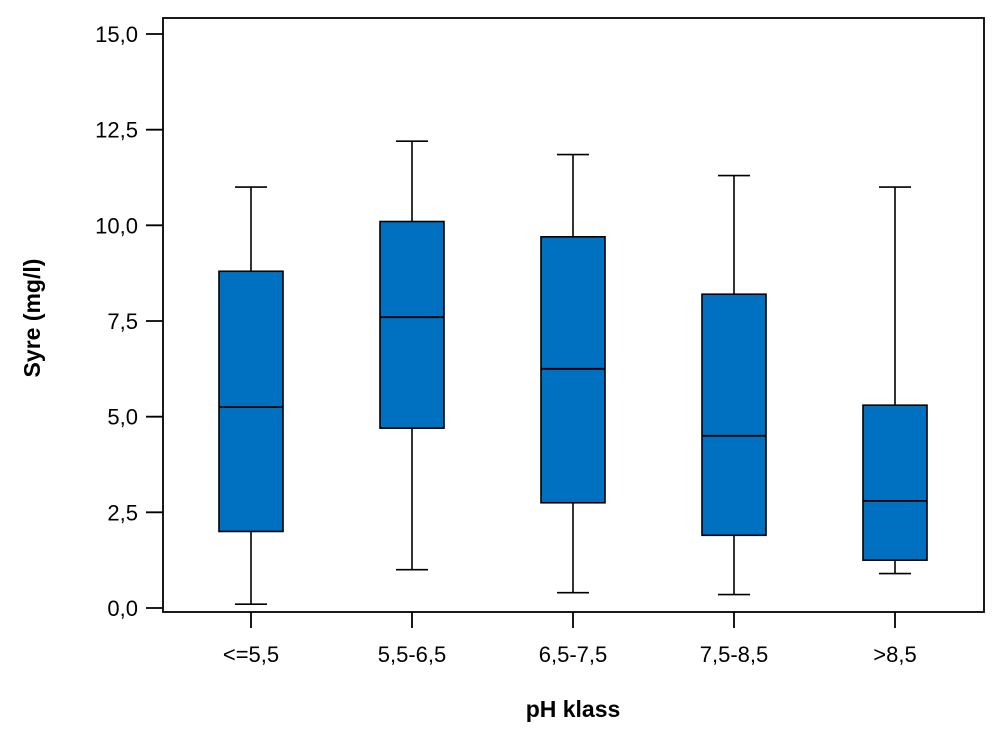 This screenshot has width=1000, height=755. I want to click on x-tick-label: <=5,5, so click(251, 654).